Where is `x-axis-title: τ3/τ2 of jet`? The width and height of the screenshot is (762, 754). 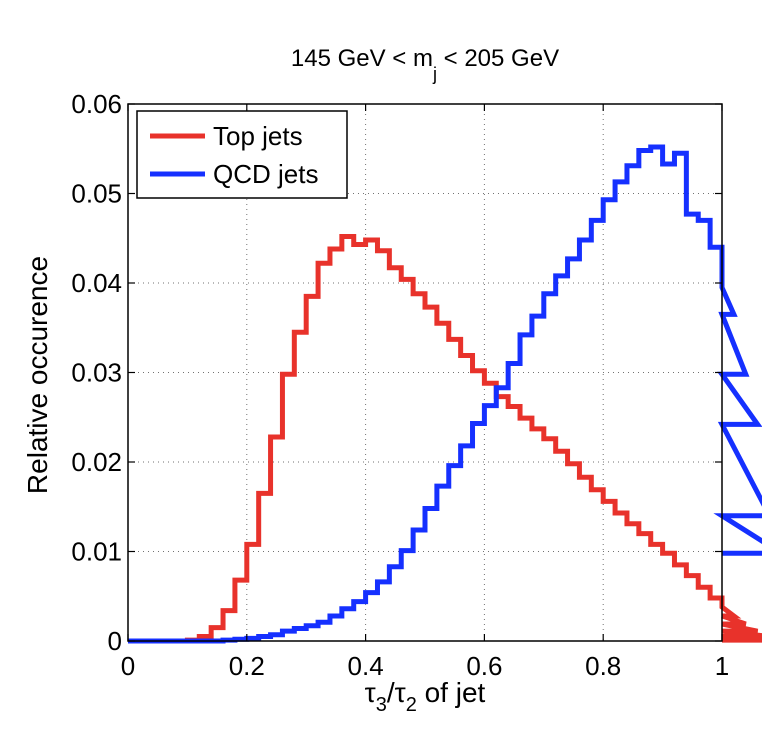 x-axis-title: τ3/τ2 of jet is located at coordinates (425, 696).